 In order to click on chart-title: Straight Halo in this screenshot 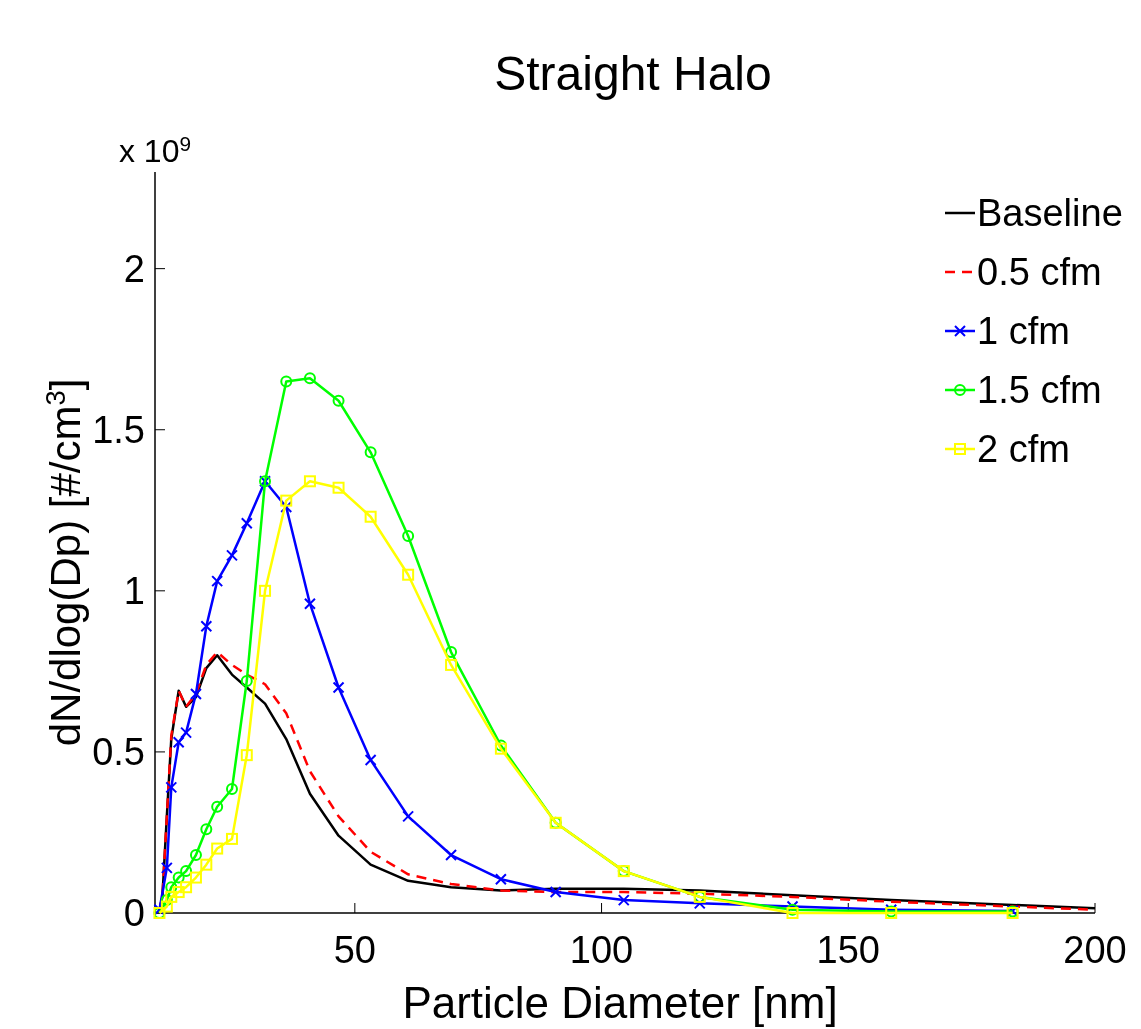, I will do `click(633, 73)`.